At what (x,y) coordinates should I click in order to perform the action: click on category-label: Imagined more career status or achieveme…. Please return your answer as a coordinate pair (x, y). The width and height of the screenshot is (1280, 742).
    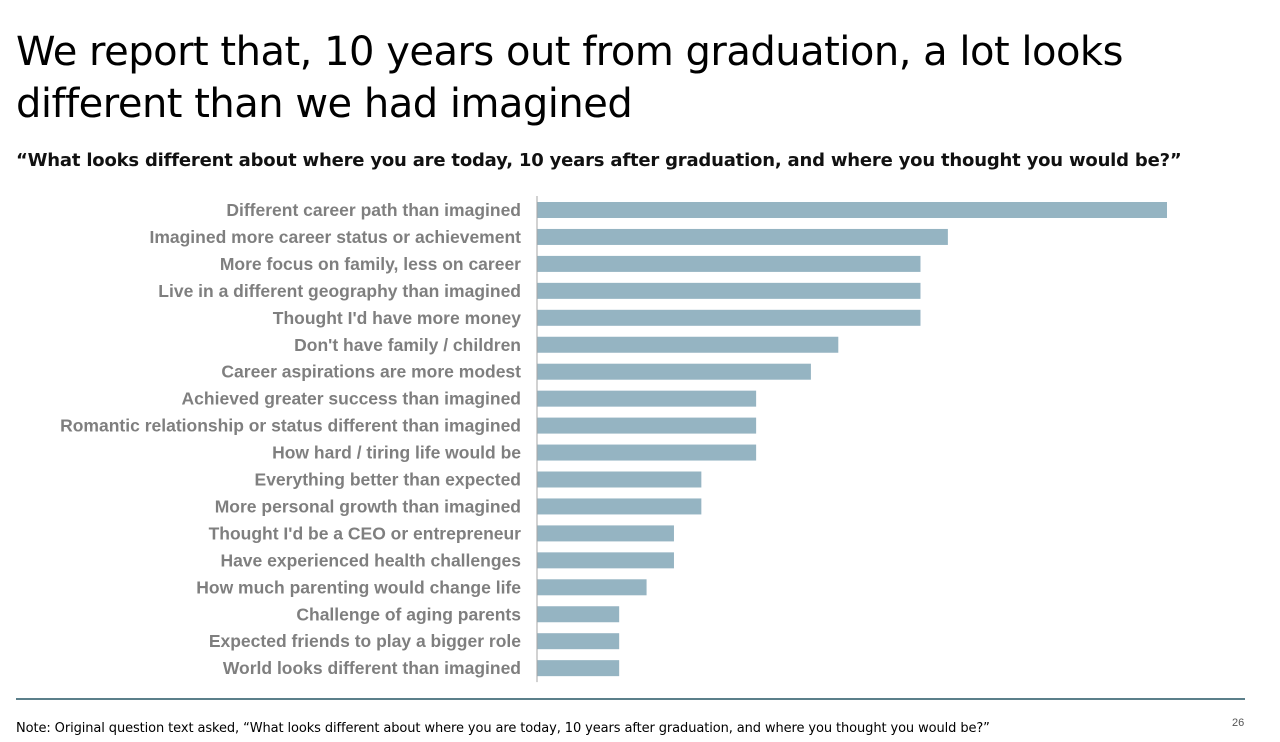
    Looking at the image, I should click on (335, 237).